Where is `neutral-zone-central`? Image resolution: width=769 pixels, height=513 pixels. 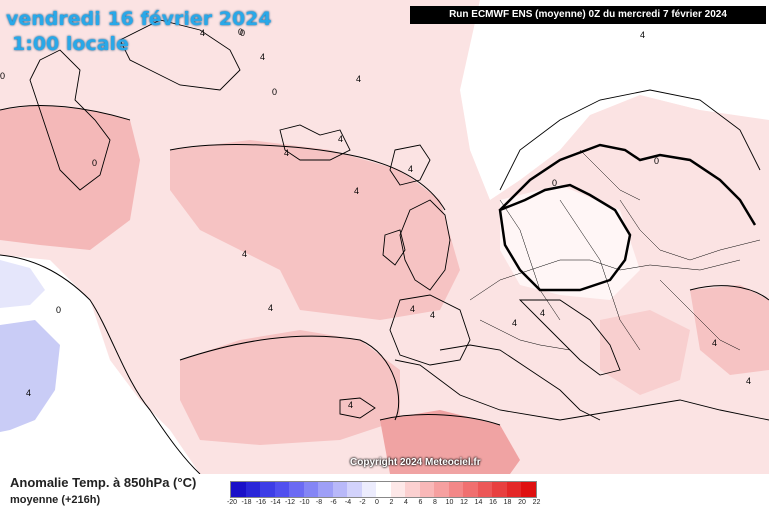
neutral-zone-central is located at coordinates (570, 242).